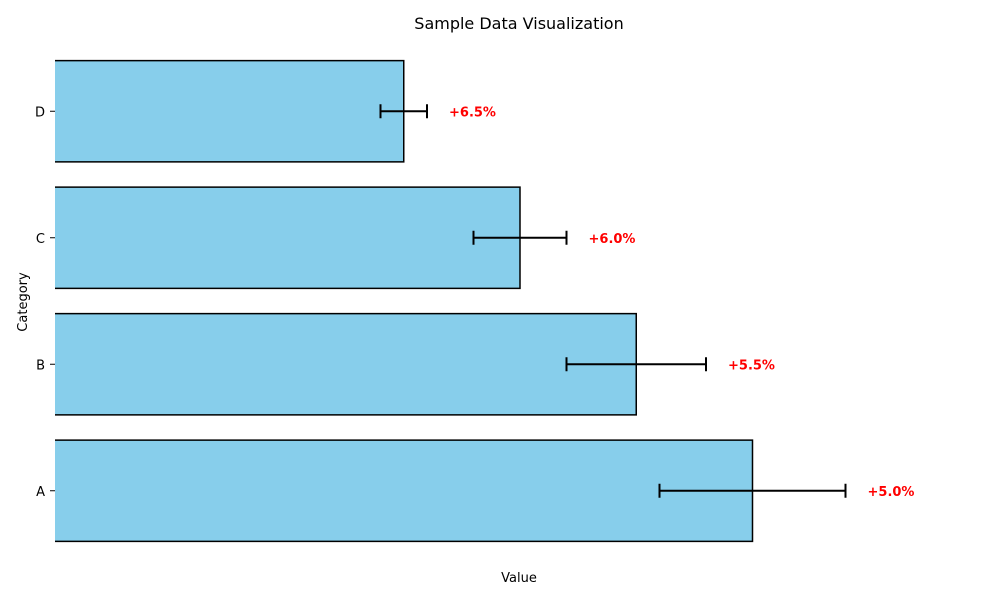 The width and height of the screenshot is (1000, 600). What do you see at coordinates (346, 364) in the screenshot?
I see `bar-b` at bounding box center [346, 364].